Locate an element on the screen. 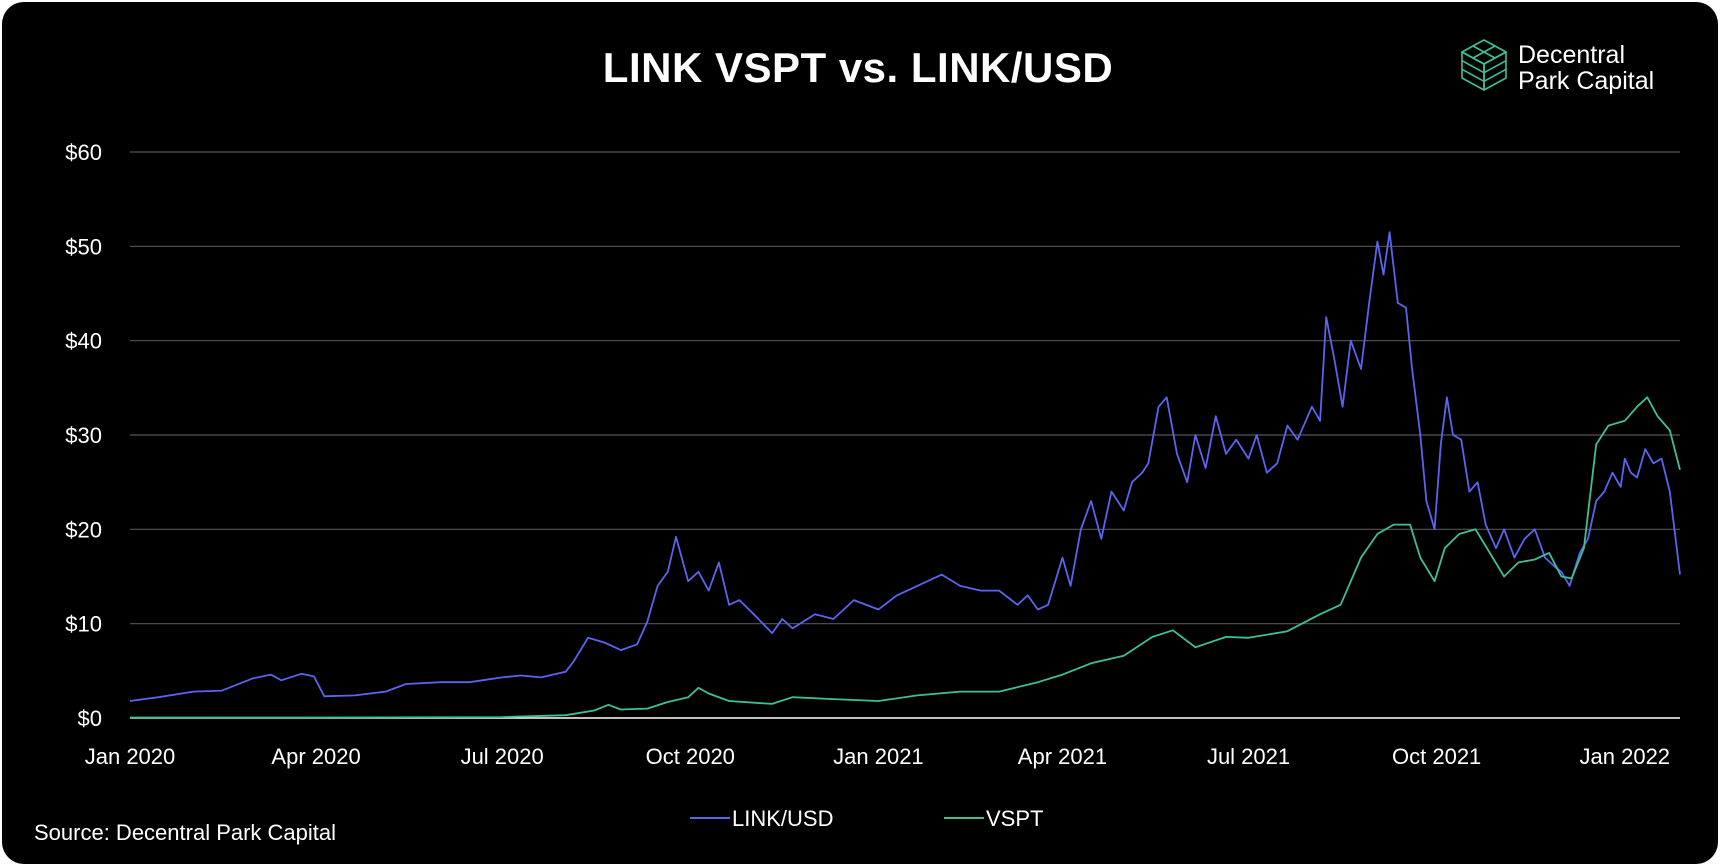 The width and height of the screenshot is (1720, 866). x-tick-label: Jan 2021 is located at coordinates (878, 756).